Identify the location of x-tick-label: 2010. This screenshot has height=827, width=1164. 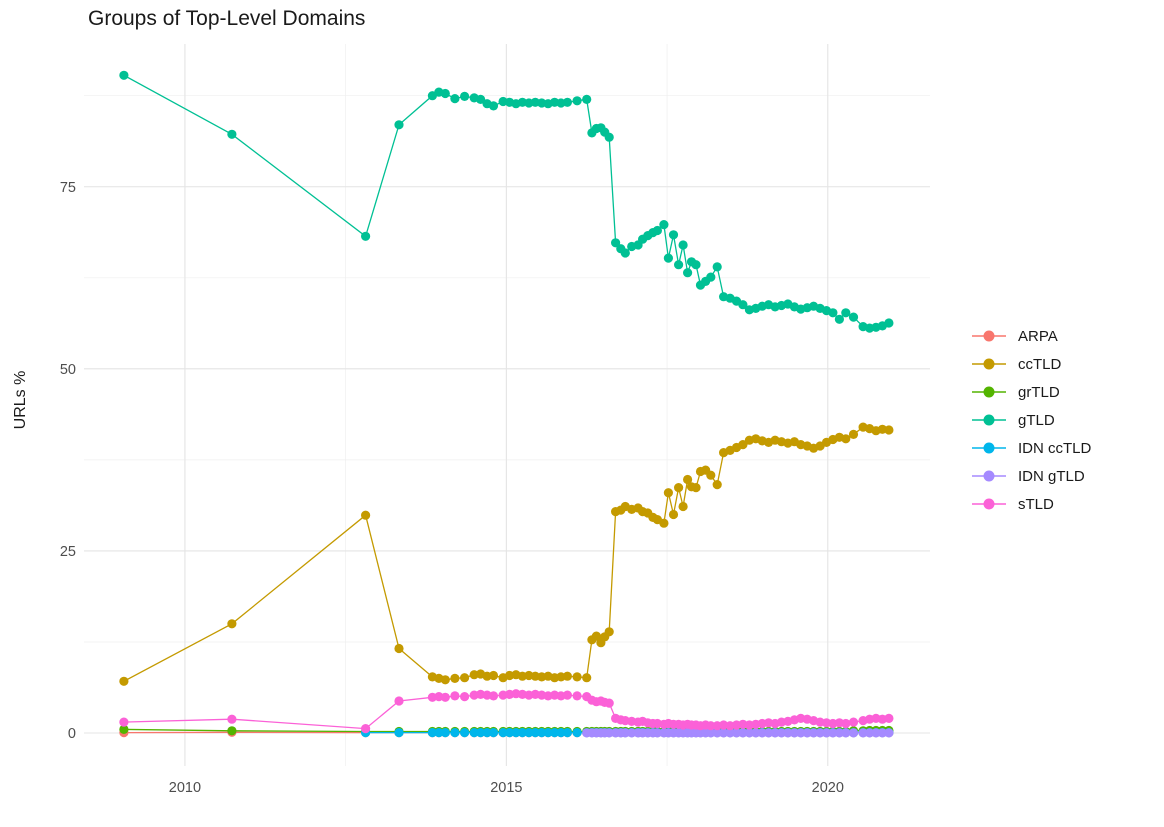
(185, 788).